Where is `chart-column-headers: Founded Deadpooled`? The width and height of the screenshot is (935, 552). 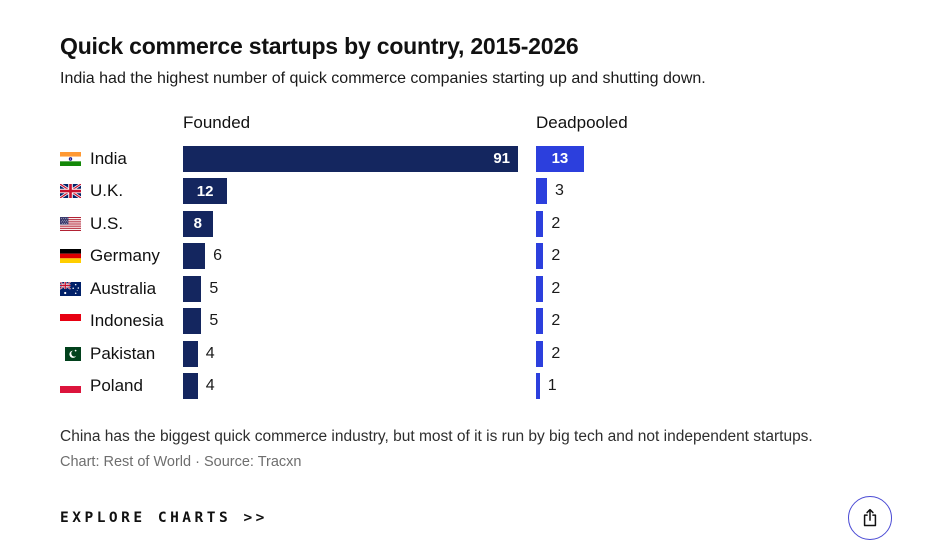
chart-column-headers: Founded Deadpooled is located at coordinates (467, 127).